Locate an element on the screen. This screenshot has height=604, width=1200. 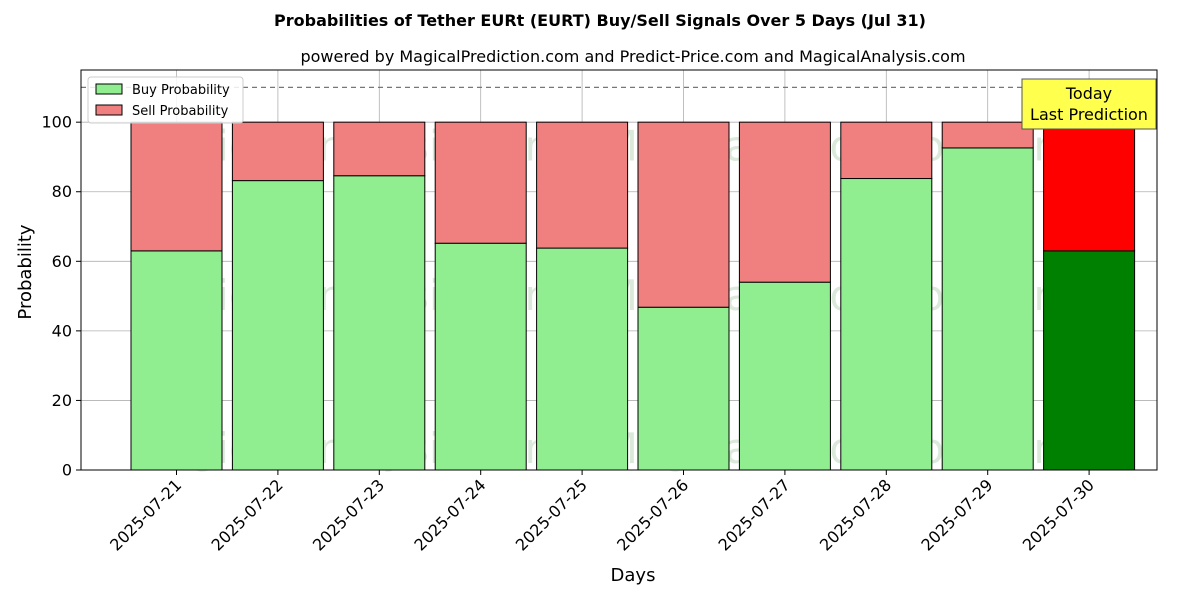
legend-box is located at coordinates (165, 100).